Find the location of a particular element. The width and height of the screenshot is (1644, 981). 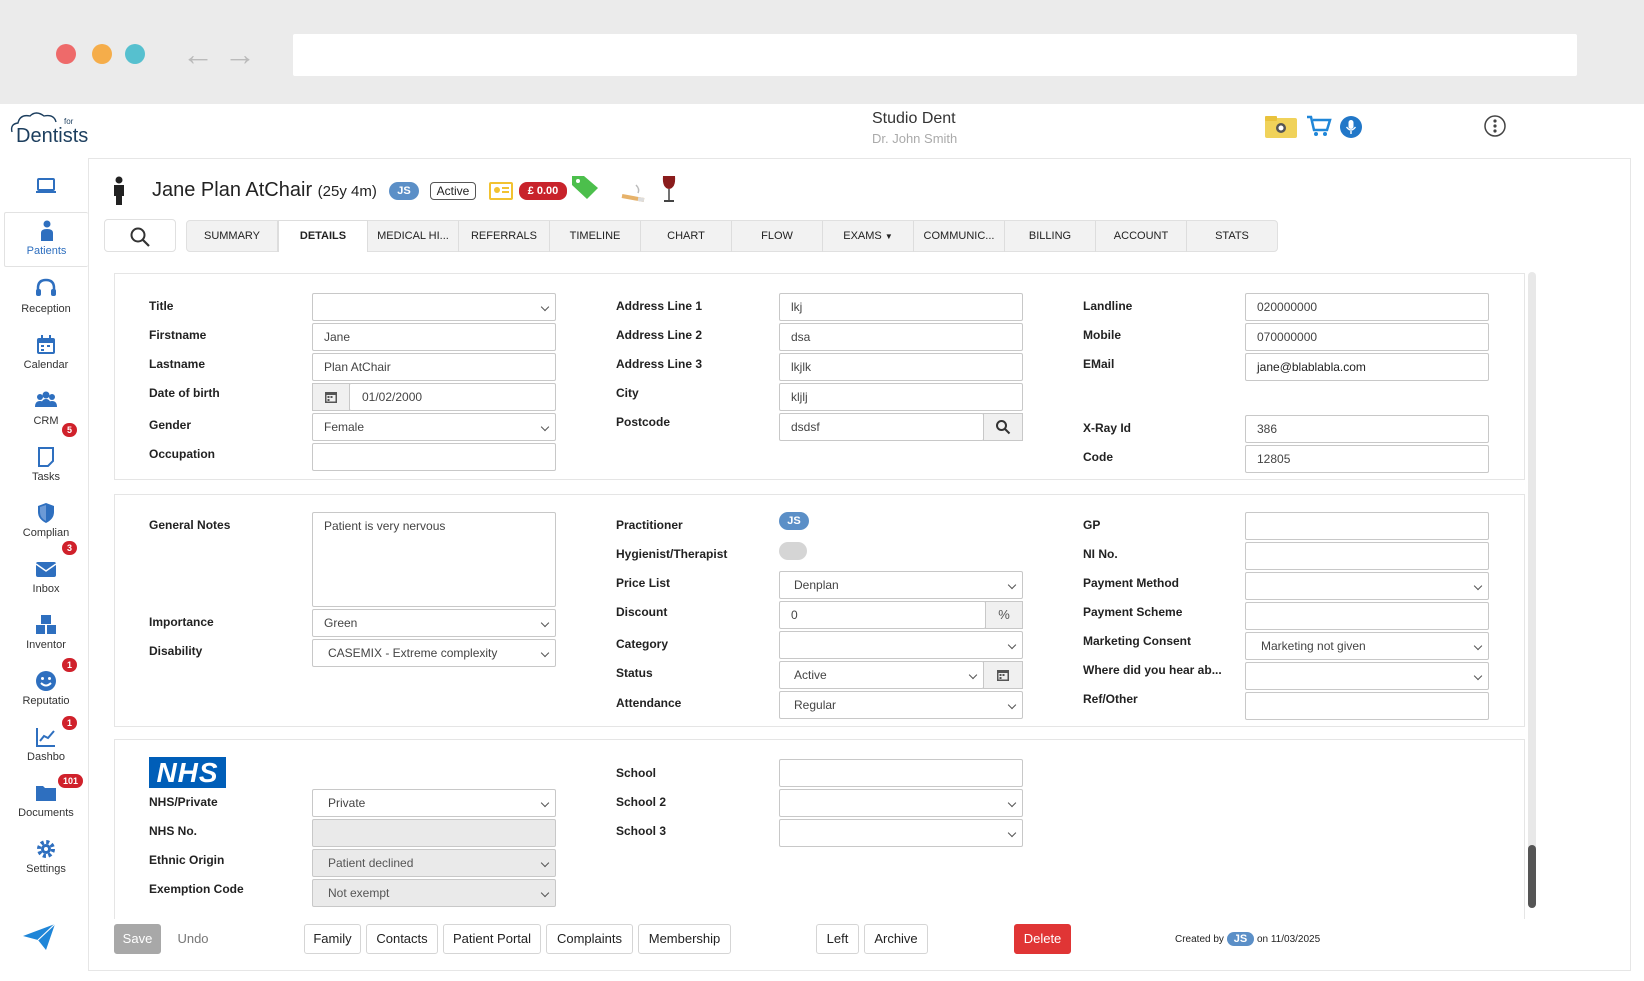

nhs-private-select: Private is located at coordinates (434, 803).